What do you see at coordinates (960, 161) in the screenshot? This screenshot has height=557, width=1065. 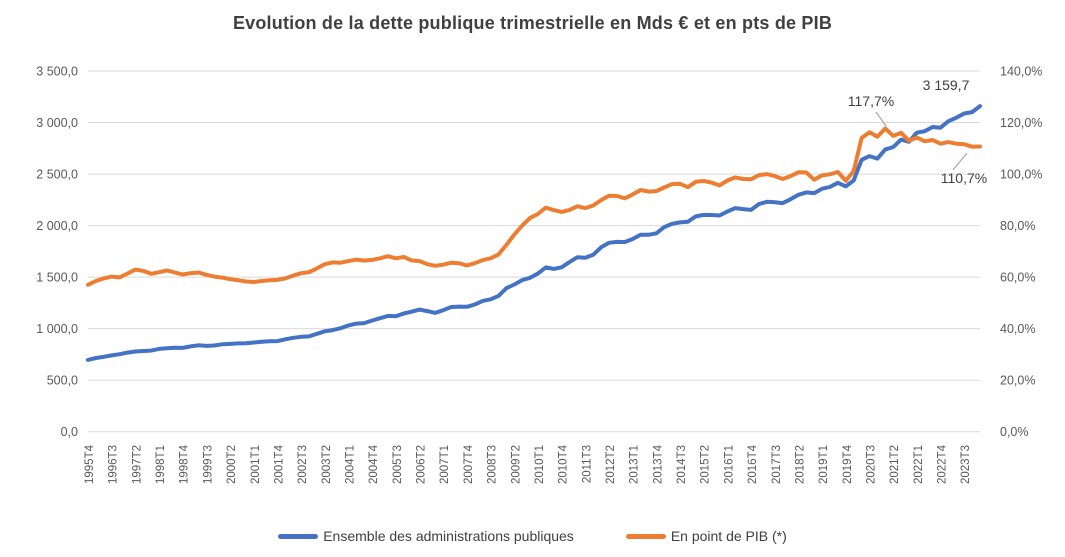 I see `leader-line-pib-last` at bounding box center [960, 161].